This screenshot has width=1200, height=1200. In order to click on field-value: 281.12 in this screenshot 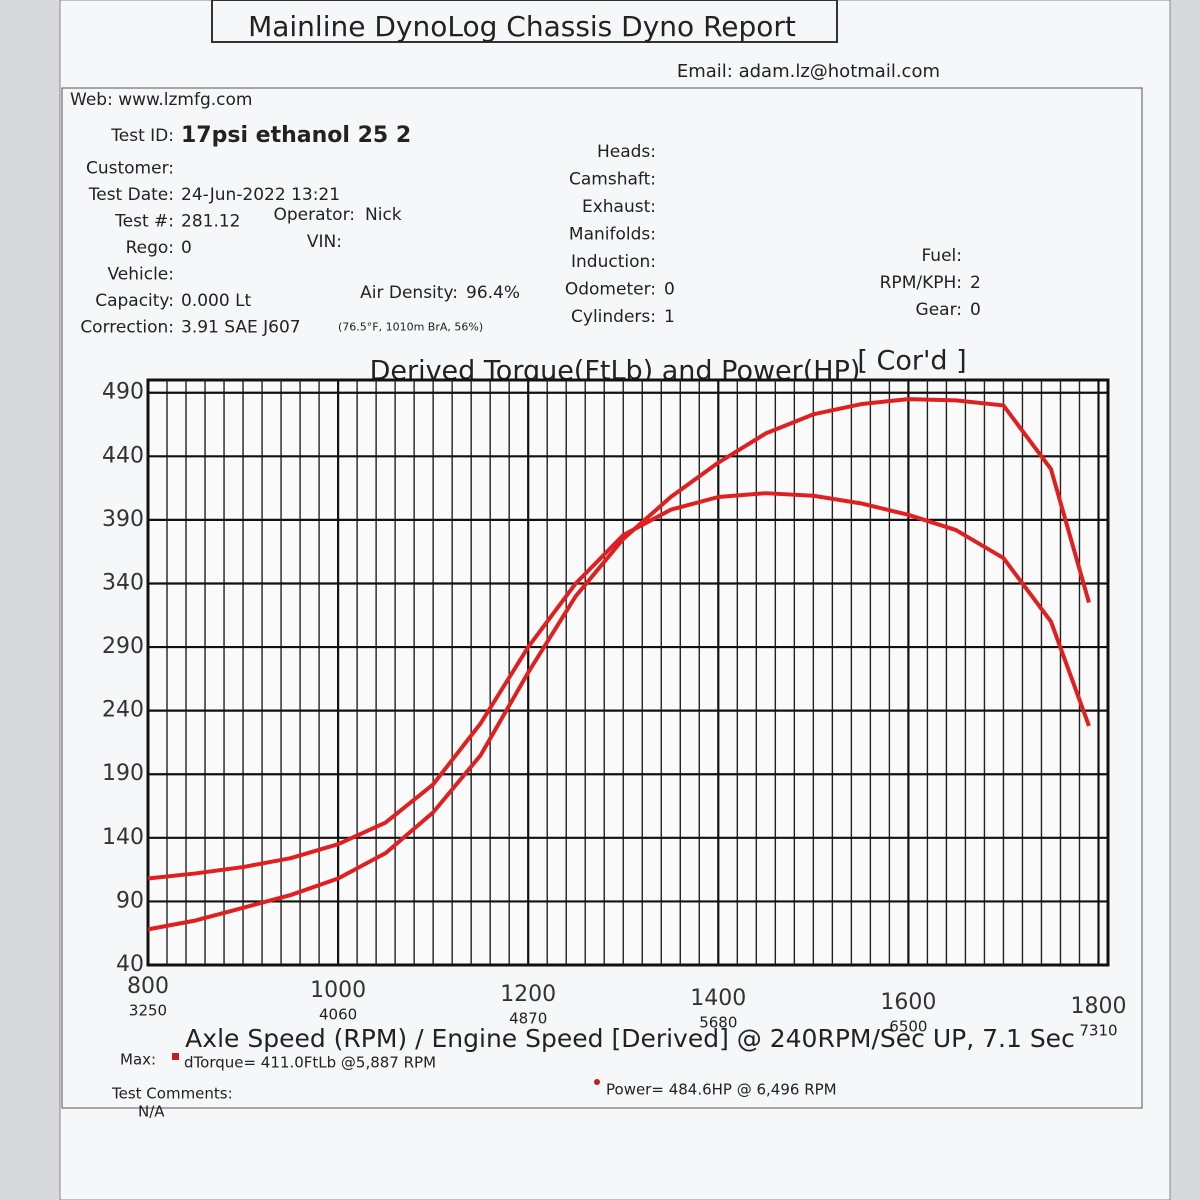, I will do `click(210, 222)`.